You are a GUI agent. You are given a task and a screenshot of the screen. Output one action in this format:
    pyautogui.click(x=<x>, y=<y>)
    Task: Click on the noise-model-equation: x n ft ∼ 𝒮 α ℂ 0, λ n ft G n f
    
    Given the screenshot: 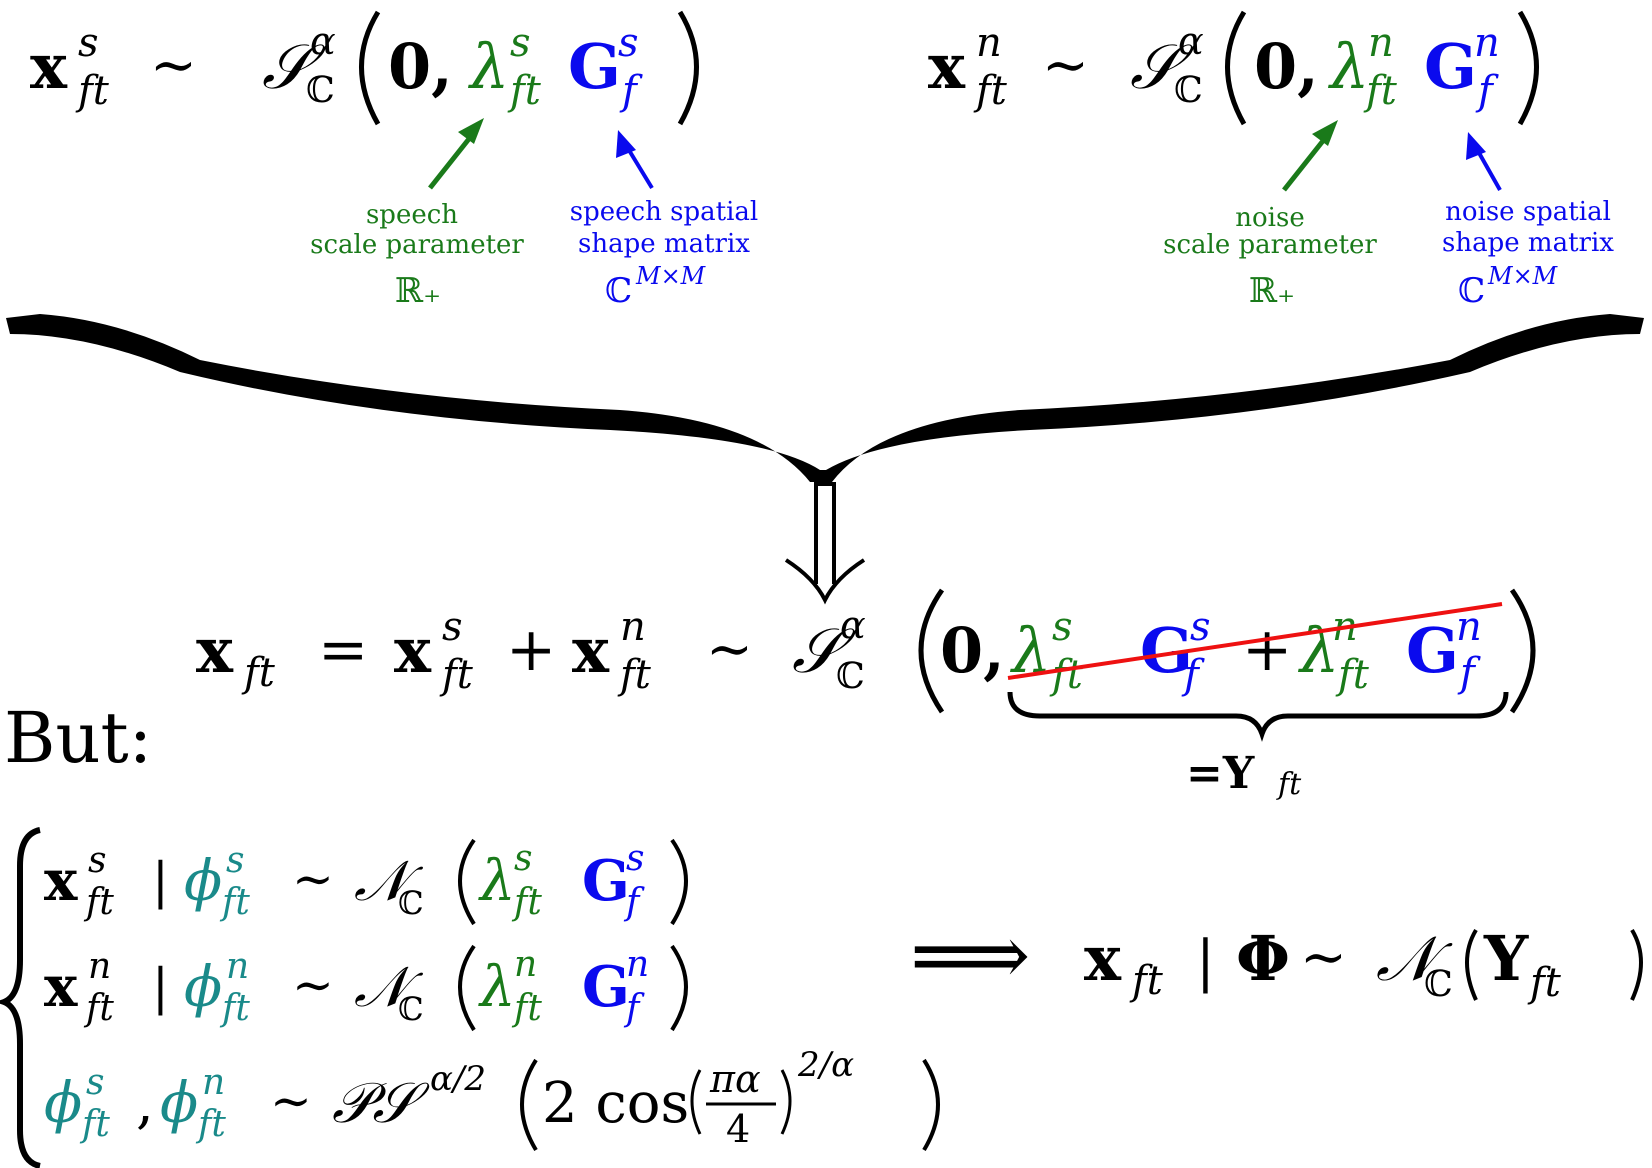 What is the action you would take?
    pyautogui.click(x=1233, y=68)
    